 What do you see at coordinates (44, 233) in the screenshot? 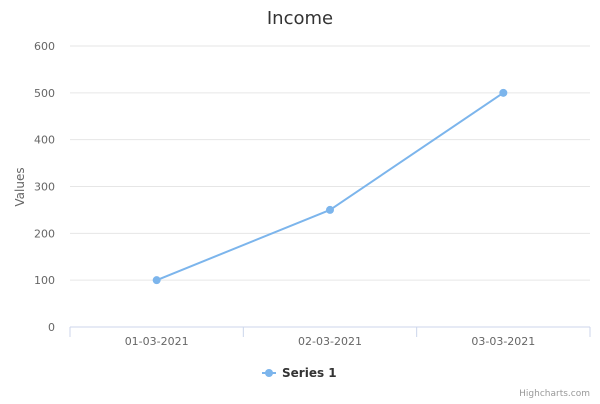
I see `y-tick-label-2: 200` at bounding box center [44, 233].